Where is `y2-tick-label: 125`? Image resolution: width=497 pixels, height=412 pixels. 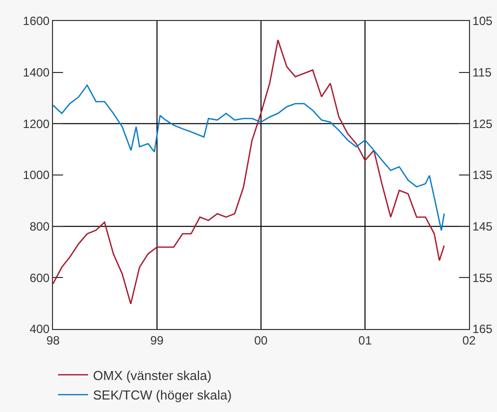 y2-tick-label: 125 is located at coordinates (482, 123).